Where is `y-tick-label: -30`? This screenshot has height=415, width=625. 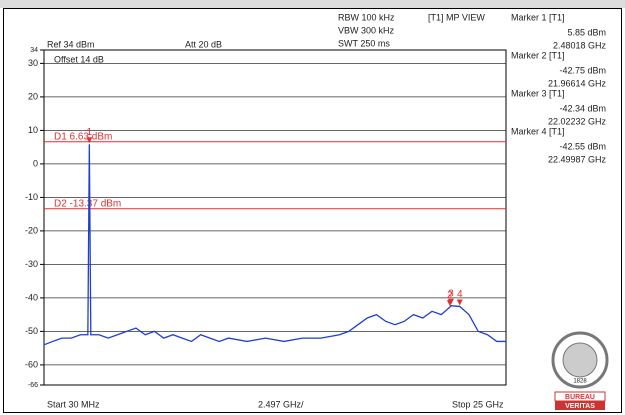 y-tick-label: -30 is located at coordinates (31, 264).